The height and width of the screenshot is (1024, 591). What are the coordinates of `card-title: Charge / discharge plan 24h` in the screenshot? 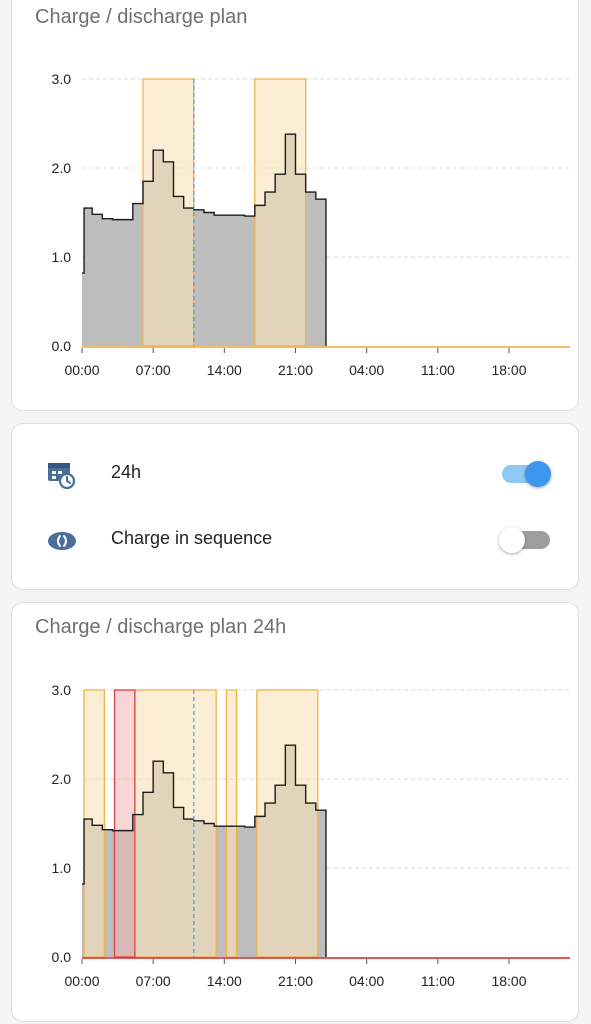 It's located at (161, 627).